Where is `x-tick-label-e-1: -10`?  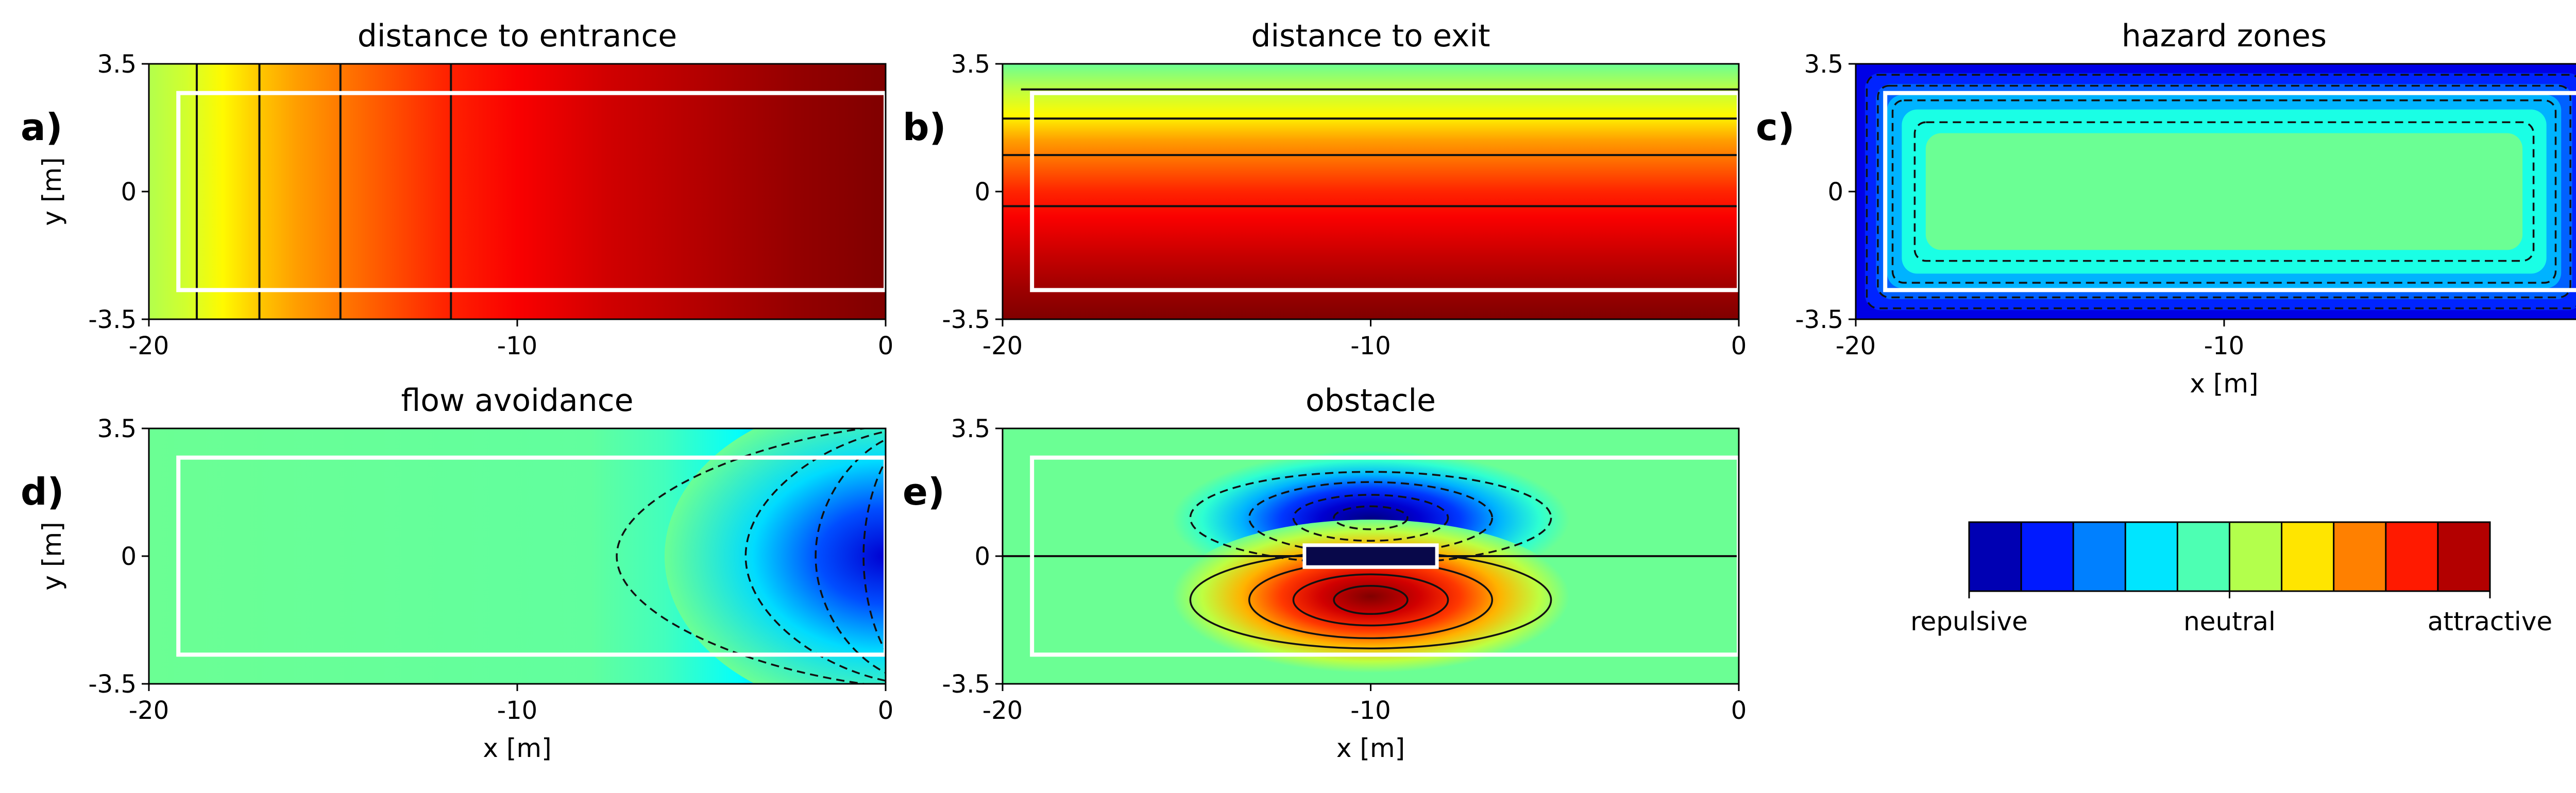 x-tick-label-e-1: -10 is located at coordinates (1370, 710).